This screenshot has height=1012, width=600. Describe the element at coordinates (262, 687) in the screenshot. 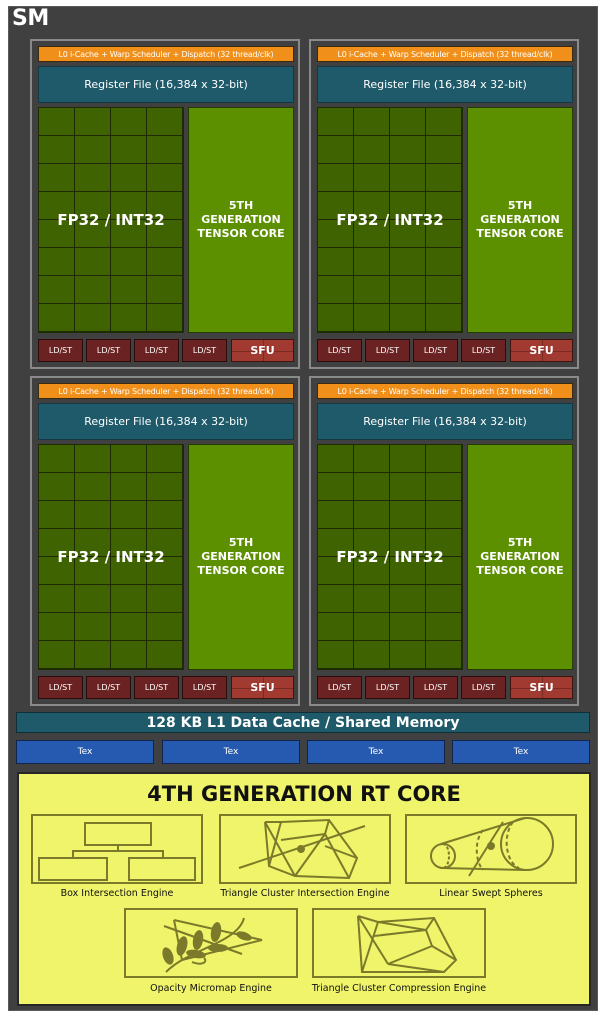

I see `sfu-unit: SFU` at that location.